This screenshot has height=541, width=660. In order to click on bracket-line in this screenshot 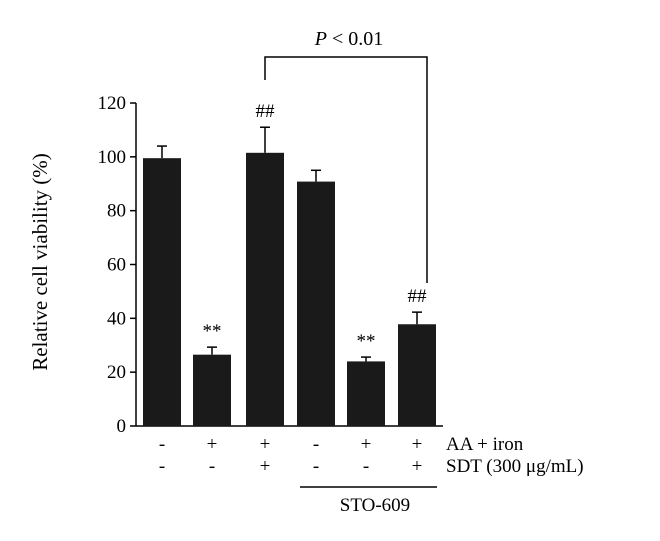, I will do `click(346, 169)`.